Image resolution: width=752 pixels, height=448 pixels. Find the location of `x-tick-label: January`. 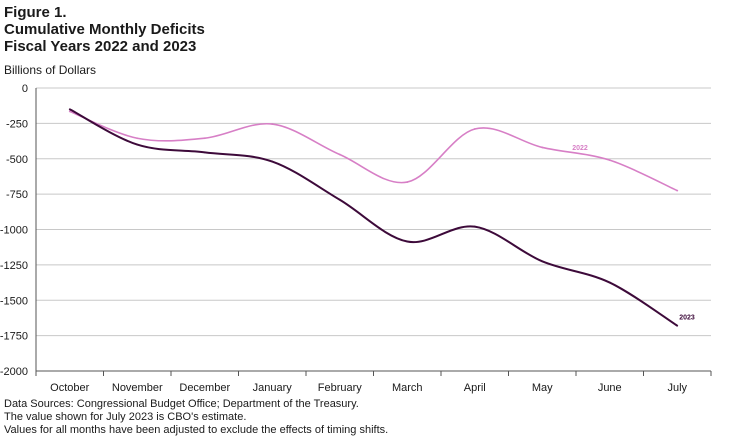

x-tick-label: January is located at coordinates (273, 388).